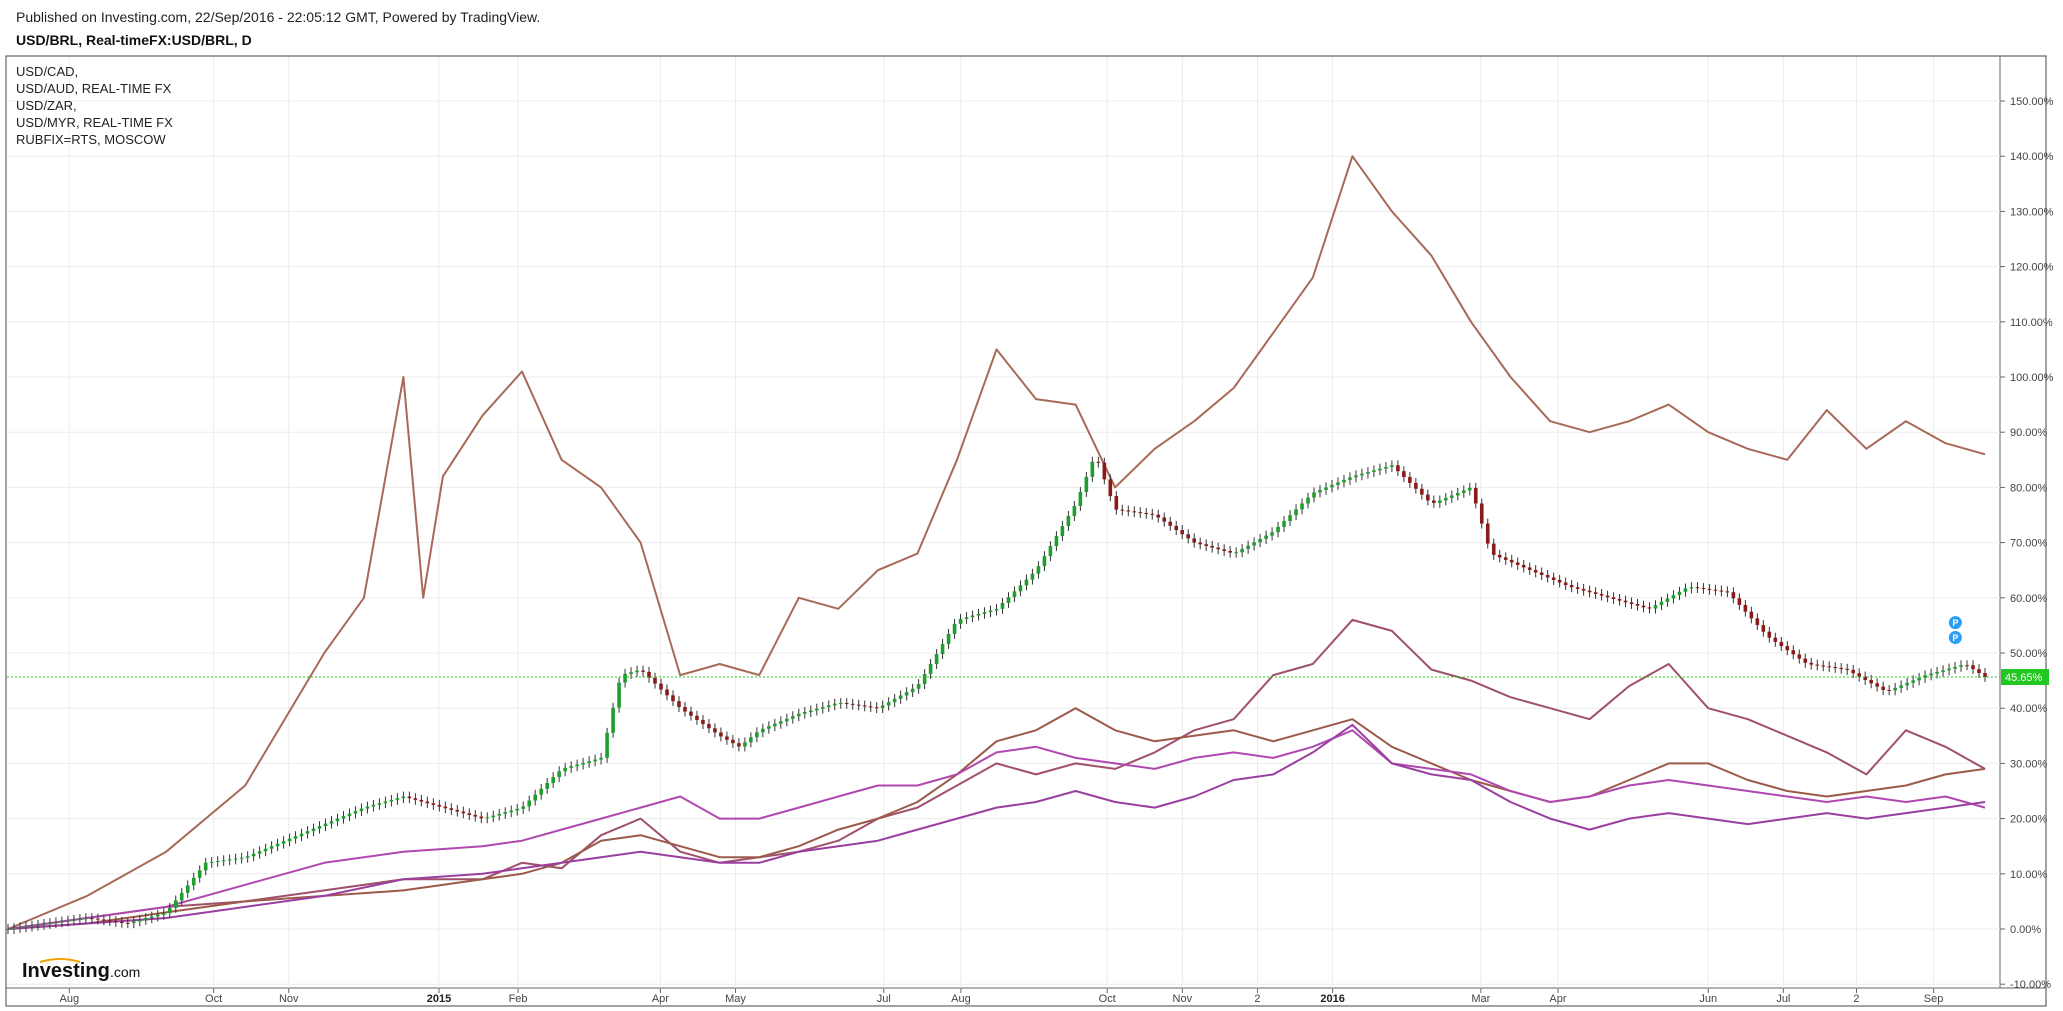 The image size is (2063, 1011). Describe the element at coordinates (1783, 999) in the screenshot. I see `x-tick-label: Jul` at that location.